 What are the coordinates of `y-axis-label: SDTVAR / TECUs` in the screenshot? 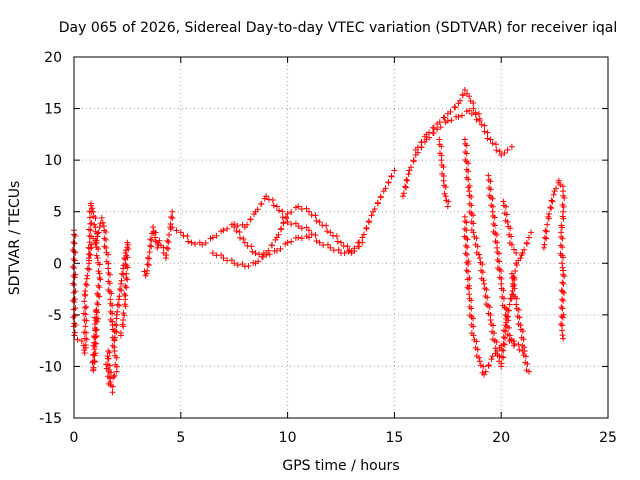 It's located at (15, 238).